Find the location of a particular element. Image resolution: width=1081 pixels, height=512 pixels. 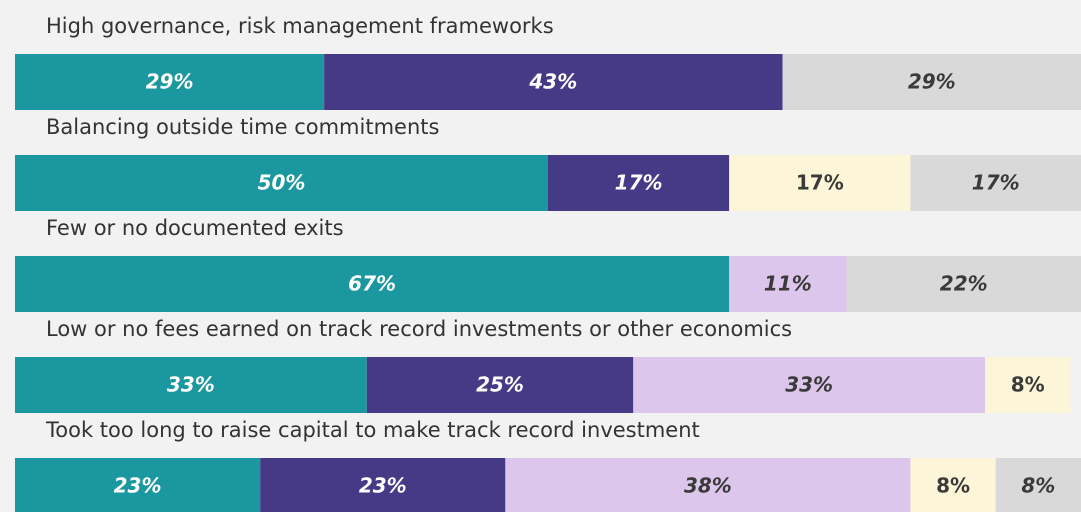

data-label: 22% is located at coordinates (964, 284).